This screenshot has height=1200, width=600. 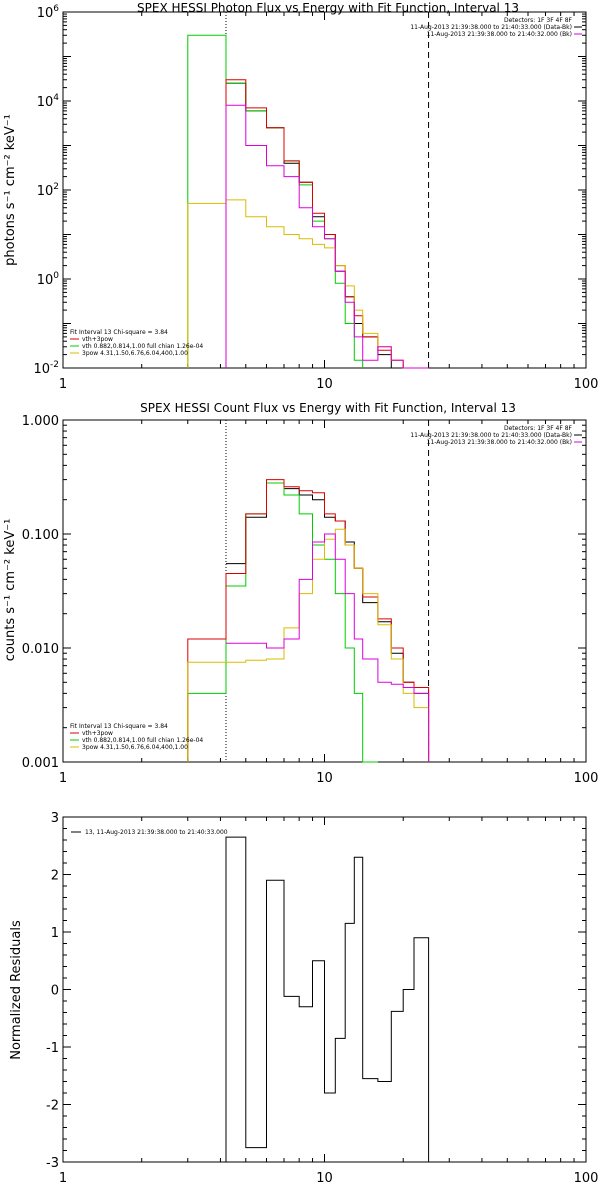 What do you see at coordinates (55, 818) in the screenshot?
I see `y-tick-label: 3` at bounding box center [55, 818].